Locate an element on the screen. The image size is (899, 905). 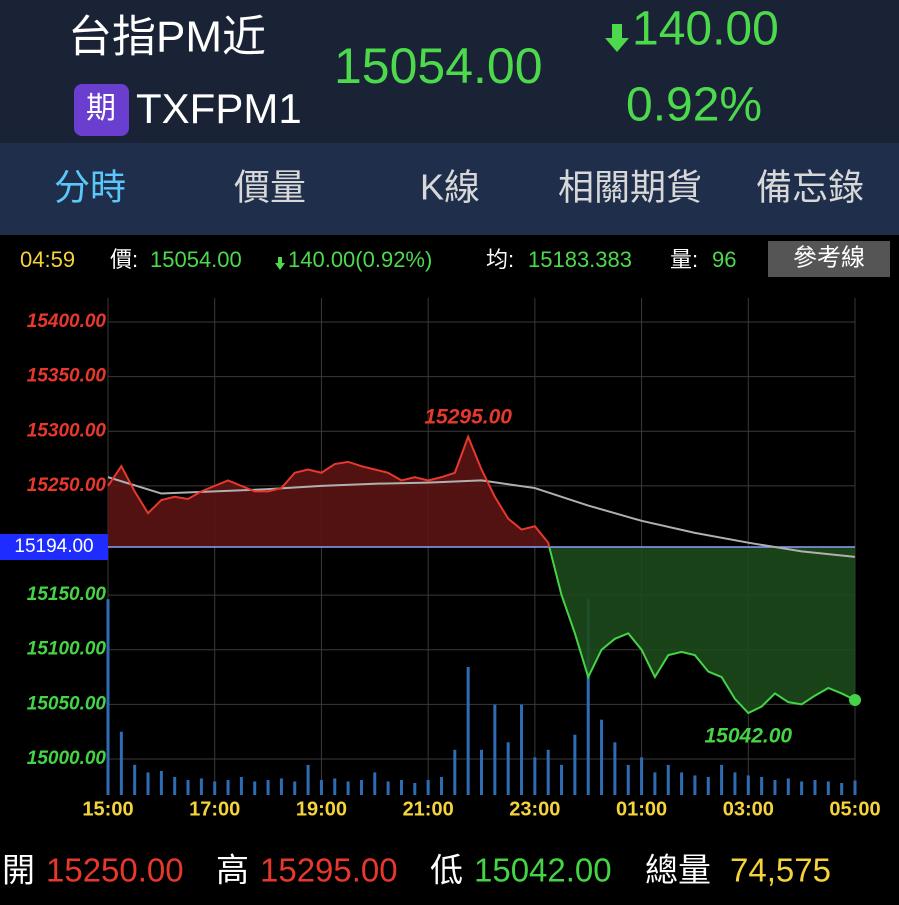
x-tick-label: 23:00 is located at coordinates (534, 809).